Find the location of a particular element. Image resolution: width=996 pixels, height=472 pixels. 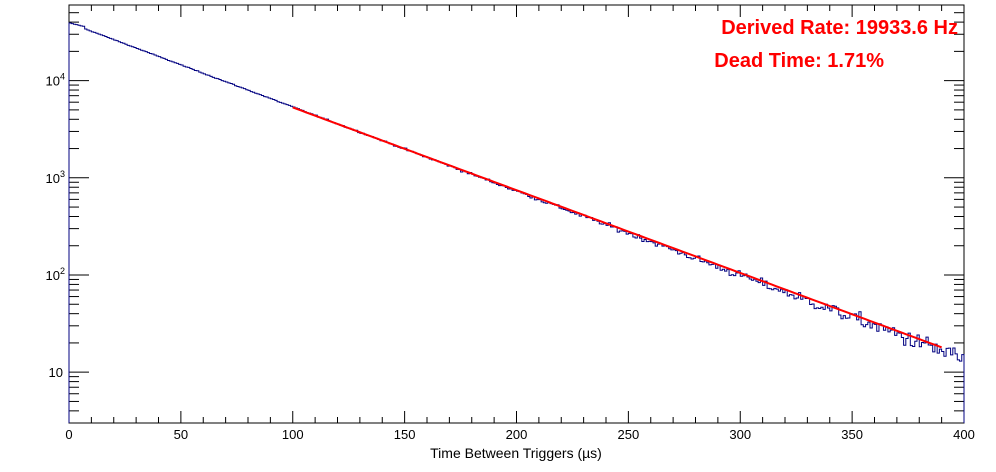

dead-time-annotation: Dead Time: 1.71% is located at coordinates (799, 61).